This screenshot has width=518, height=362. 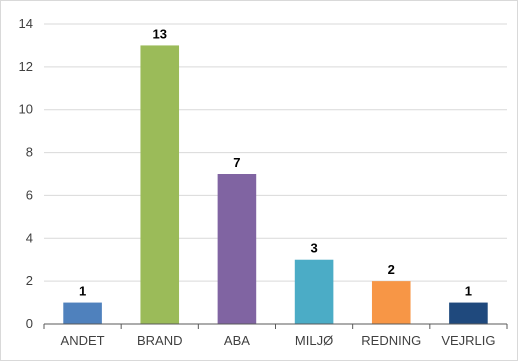 I want to click on x-tick-label: VEJRLIG, so click(x=468, y=340).